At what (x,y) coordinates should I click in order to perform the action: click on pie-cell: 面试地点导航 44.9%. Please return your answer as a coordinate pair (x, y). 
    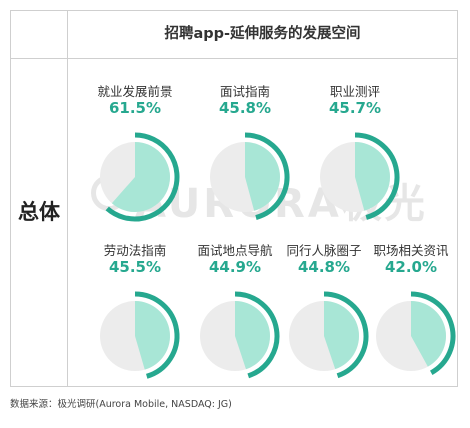
    Looking at the image, I should click on (235, 315).